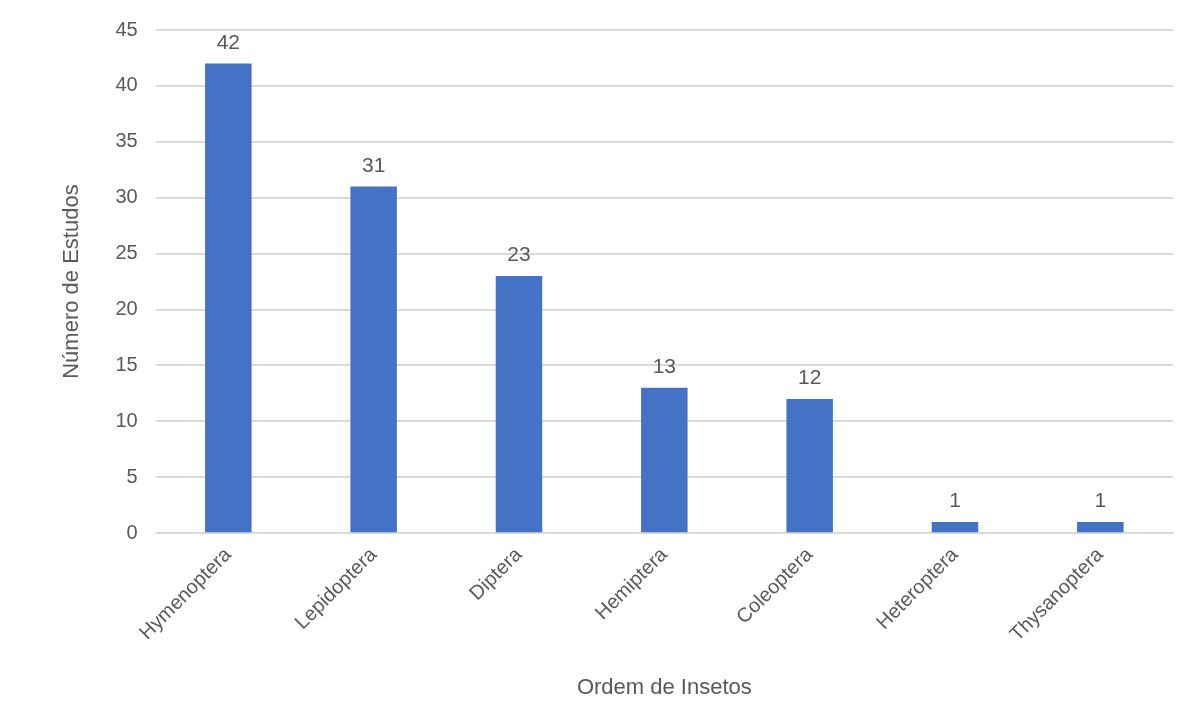 This screenshot has width=1198, height=725. What do you see at coordinates (71, 281) in the screenshot?
I see `y-axis-title: Número de Estudos` at bounding box center [71, 281].